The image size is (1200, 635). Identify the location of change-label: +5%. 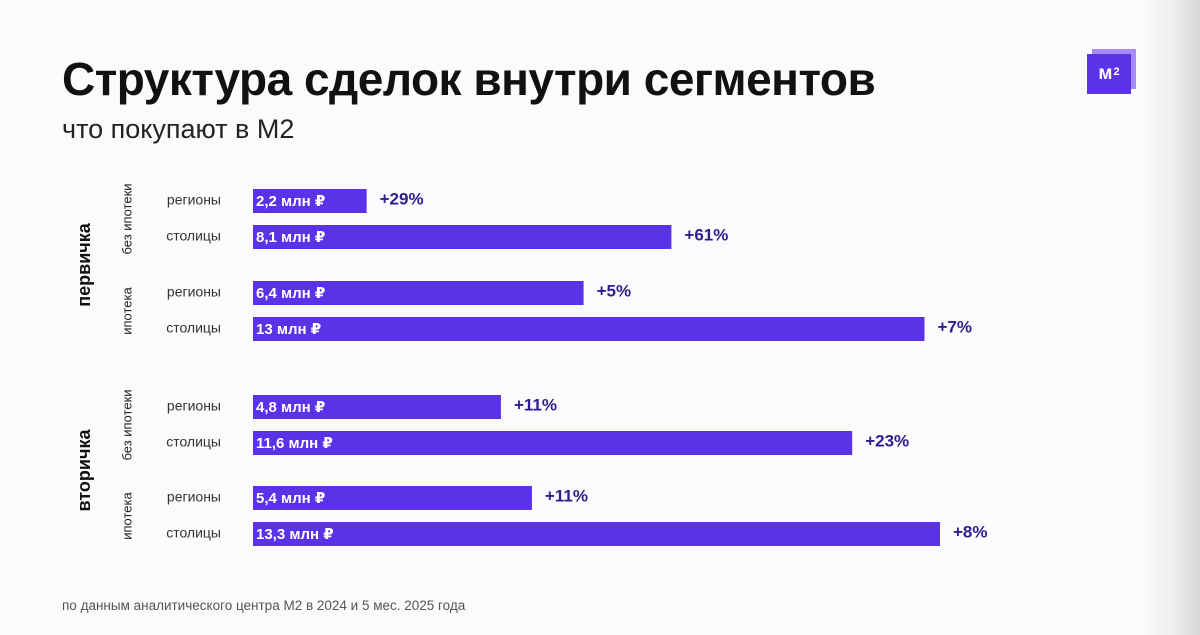
(614, 290).